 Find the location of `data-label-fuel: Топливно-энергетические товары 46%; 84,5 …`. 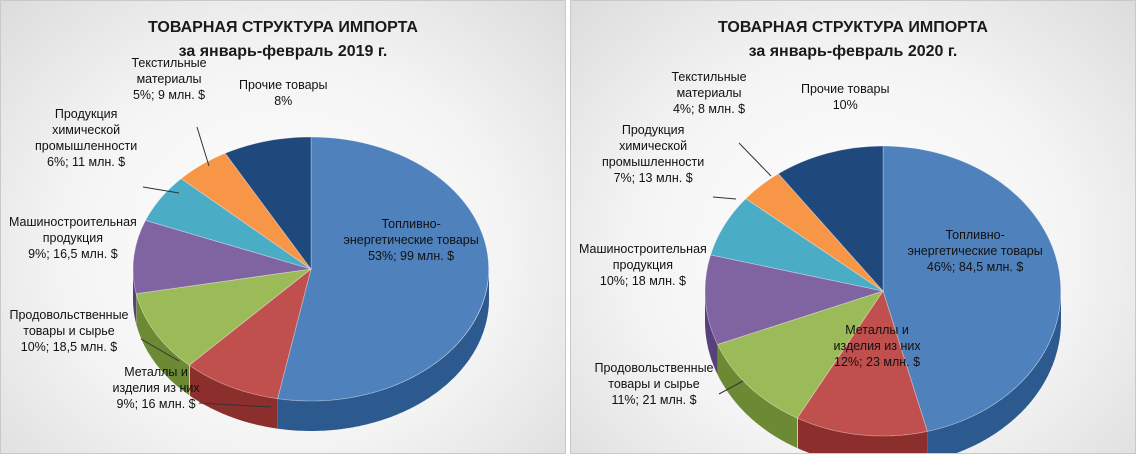

data-label-fuel: Топливно-энергетические товары 46%; 84,5 … is located at coordinates (975, 251).